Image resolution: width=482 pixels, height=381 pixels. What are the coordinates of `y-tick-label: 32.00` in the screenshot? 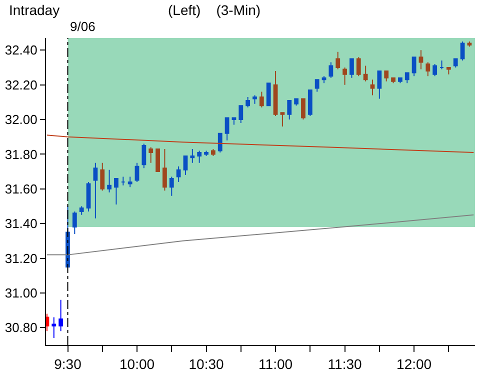 It's located at (21, 120).